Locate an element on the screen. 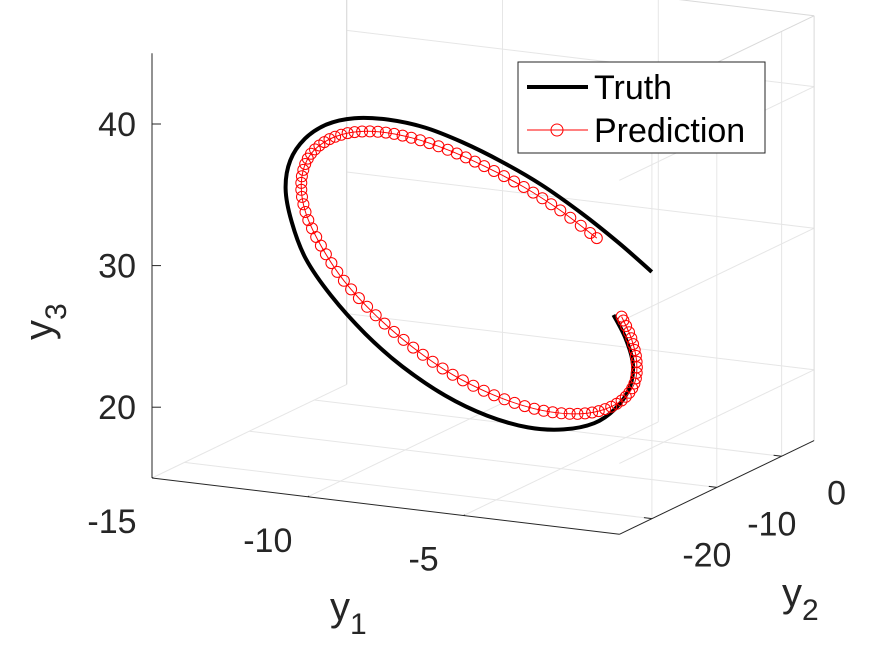 This screenshot has height=645, width=891. y-tick-label: -20 is located at coordinates (706, 556).